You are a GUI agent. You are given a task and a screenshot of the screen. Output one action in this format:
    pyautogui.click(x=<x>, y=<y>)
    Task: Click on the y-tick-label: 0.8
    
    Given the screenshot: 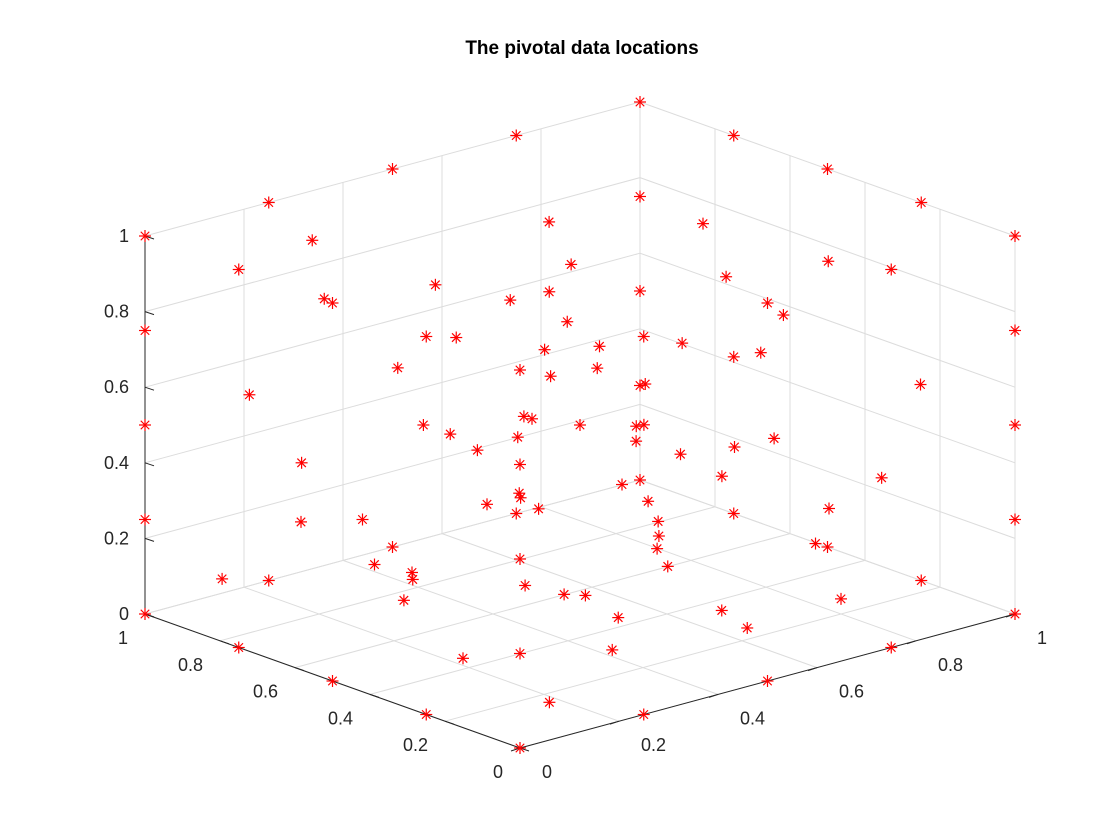 What is the action you would take?
    pyautogui.click(x=190, y=665)
    